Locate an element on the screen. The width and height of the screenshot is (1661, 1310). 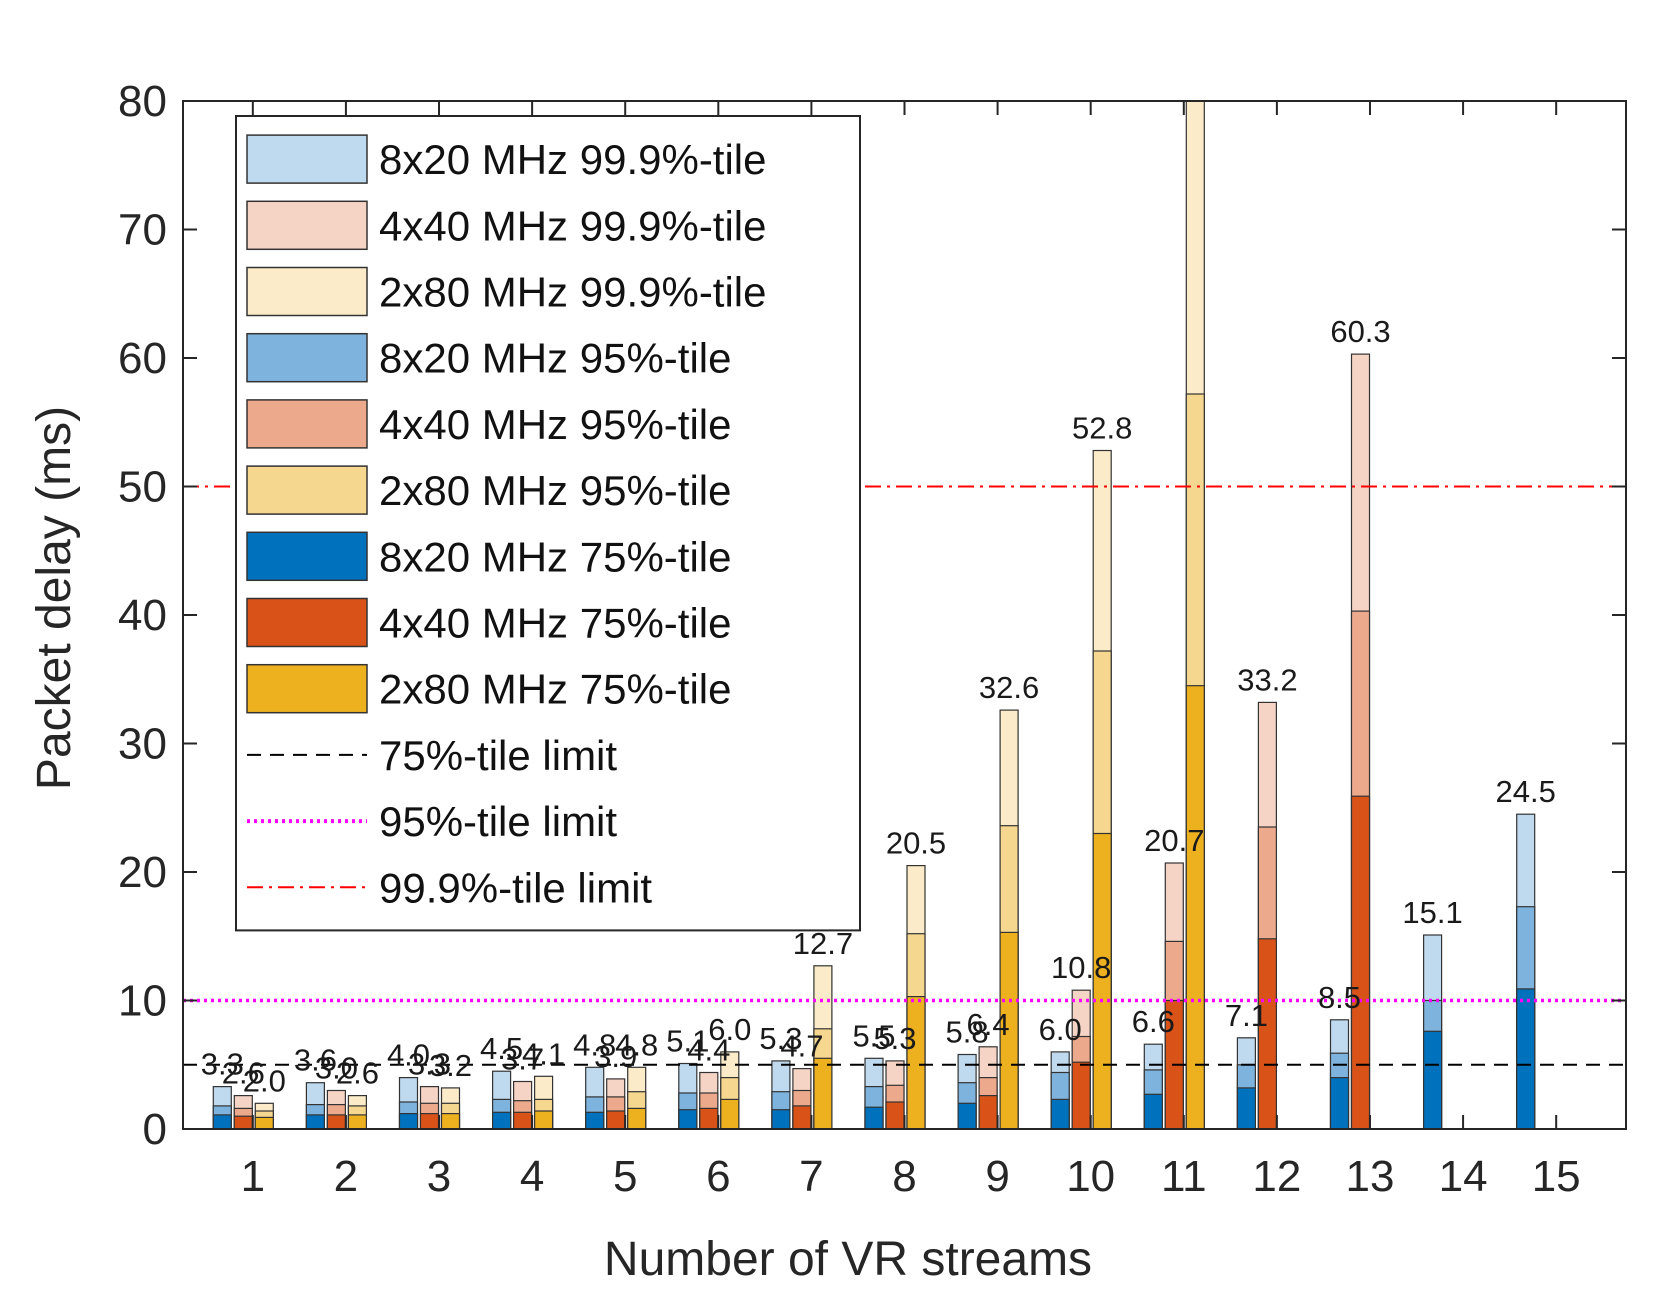
data-label: 20.5 is located at coordinates (916, 843).